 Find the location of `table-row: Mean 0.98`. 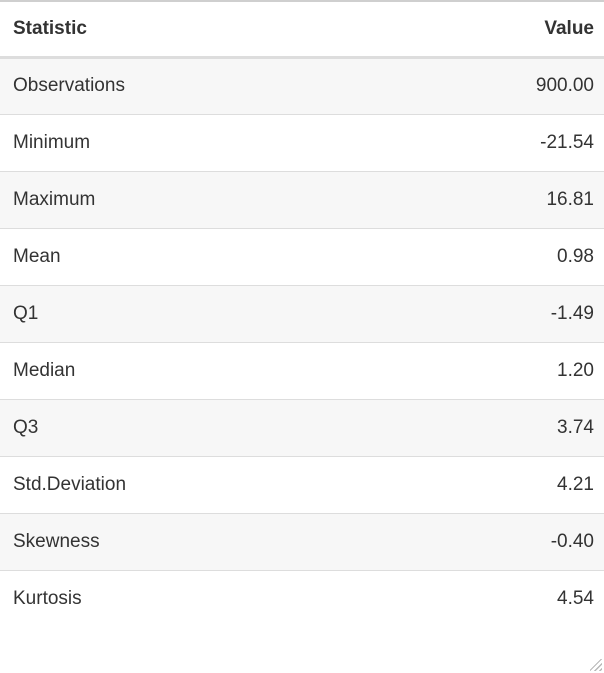

table-row: Mean 0.98 is located at coordinates (302, 257).